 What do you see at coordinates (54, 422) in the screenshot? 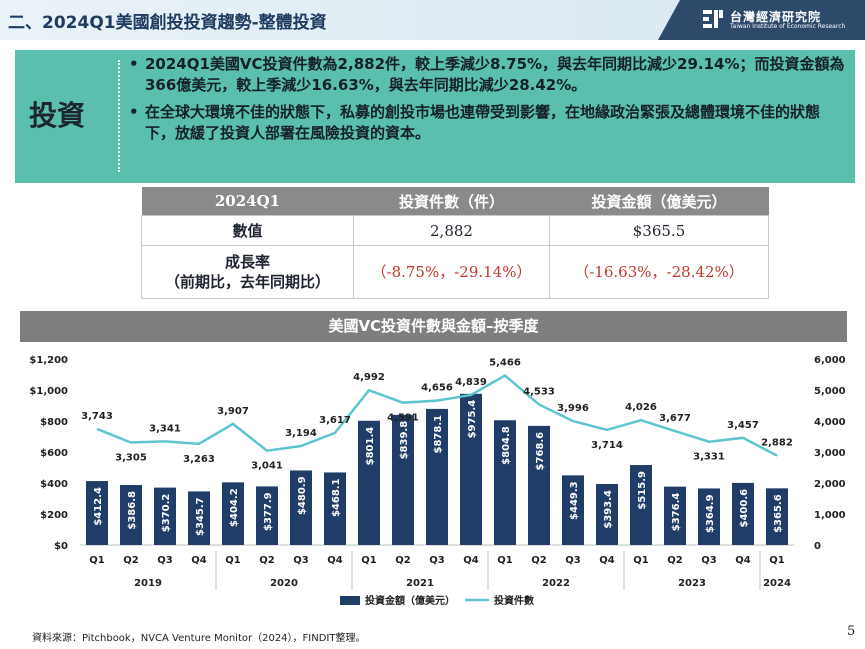
I see `left-axis-tick: $800` at bounding box center [54, 422].